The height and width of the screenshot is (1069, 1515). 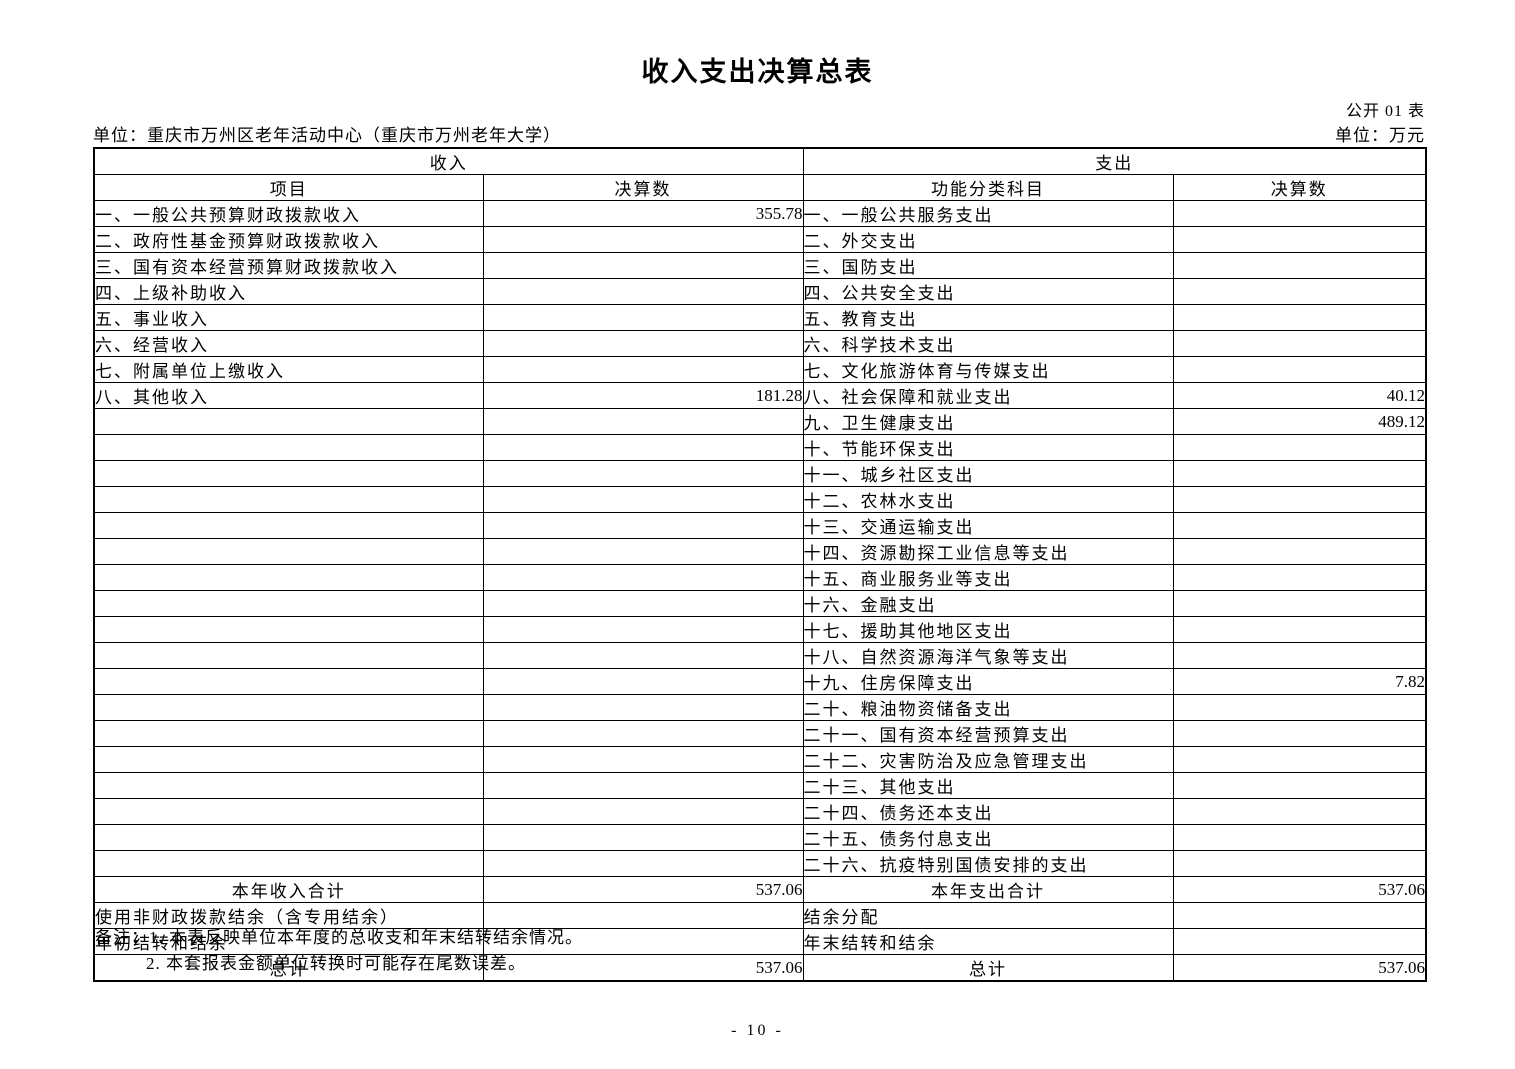 What do you see at coordinates (288, 239) in the screenshot?
I see `income-item-cell: 二、政府性基金预算财政拨款收入` at bounding box center [288, 239].